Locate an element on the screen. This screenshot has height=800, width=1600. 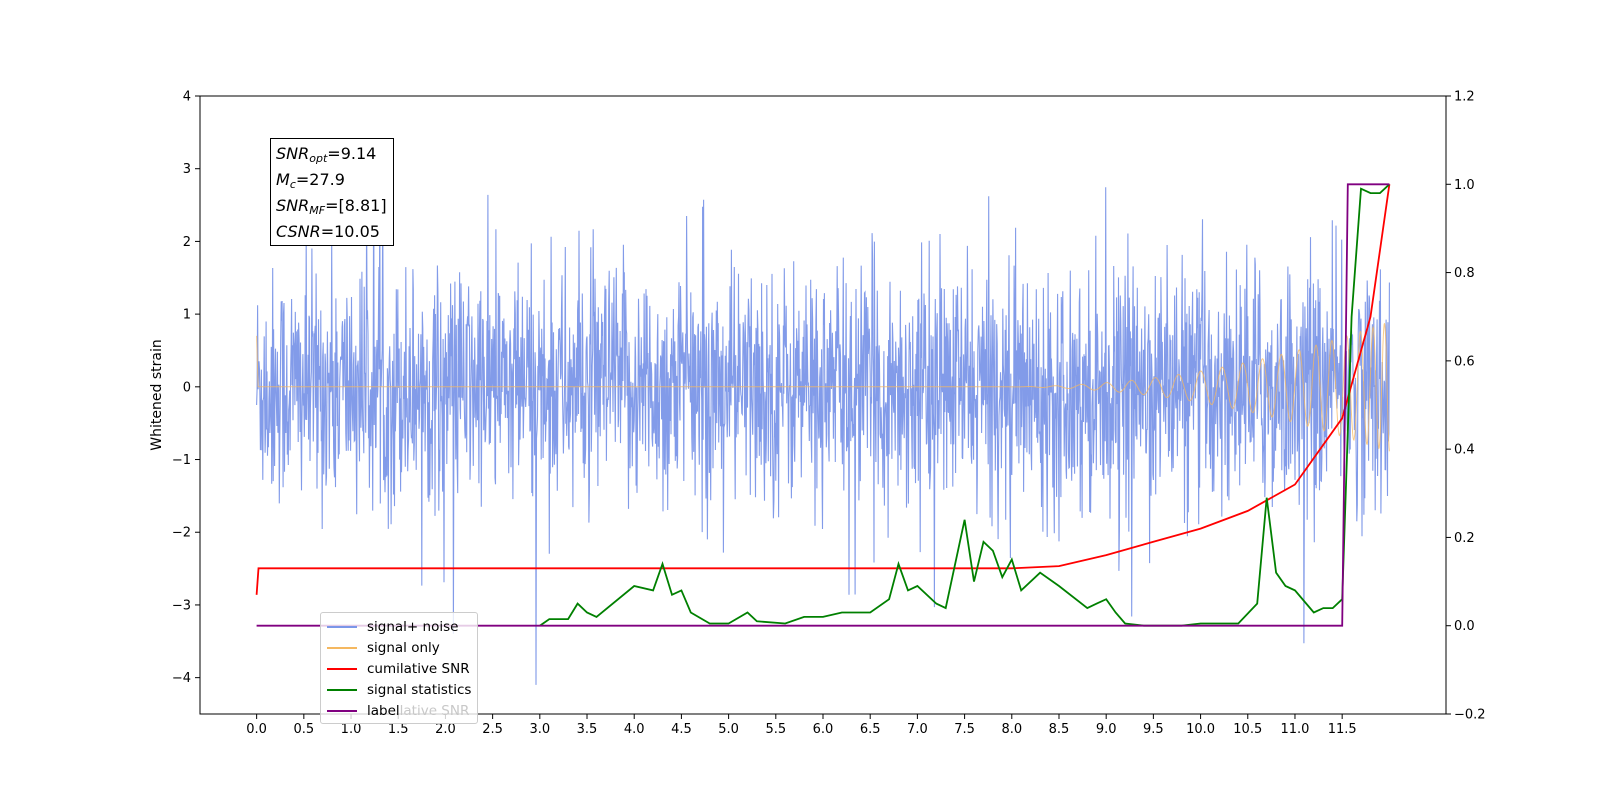
x-tick-label: 0.0 is located at coordinates (256, 729).